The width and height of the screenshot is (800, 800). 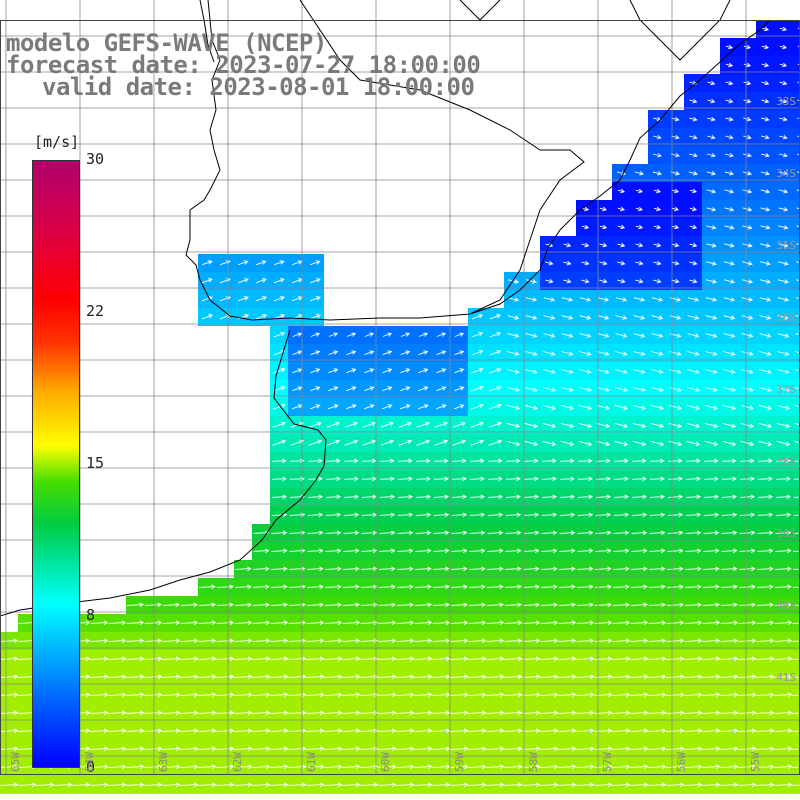 What do you see at coordinates (786, 245) in the screenshot?
I see `lat-label: 35S` at bounding box center [786, 245].